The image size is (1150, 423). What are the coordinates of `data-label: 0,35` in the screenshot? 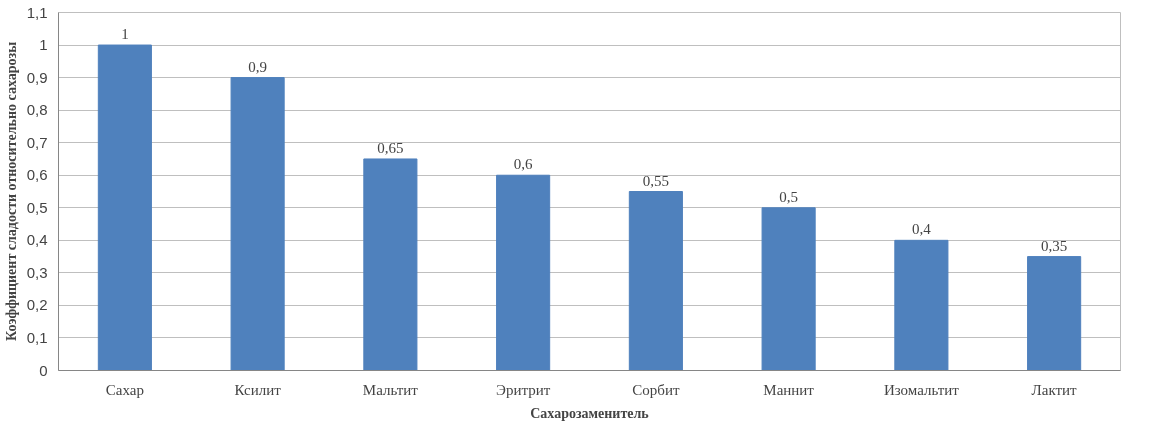 It's located at (1054, 245).